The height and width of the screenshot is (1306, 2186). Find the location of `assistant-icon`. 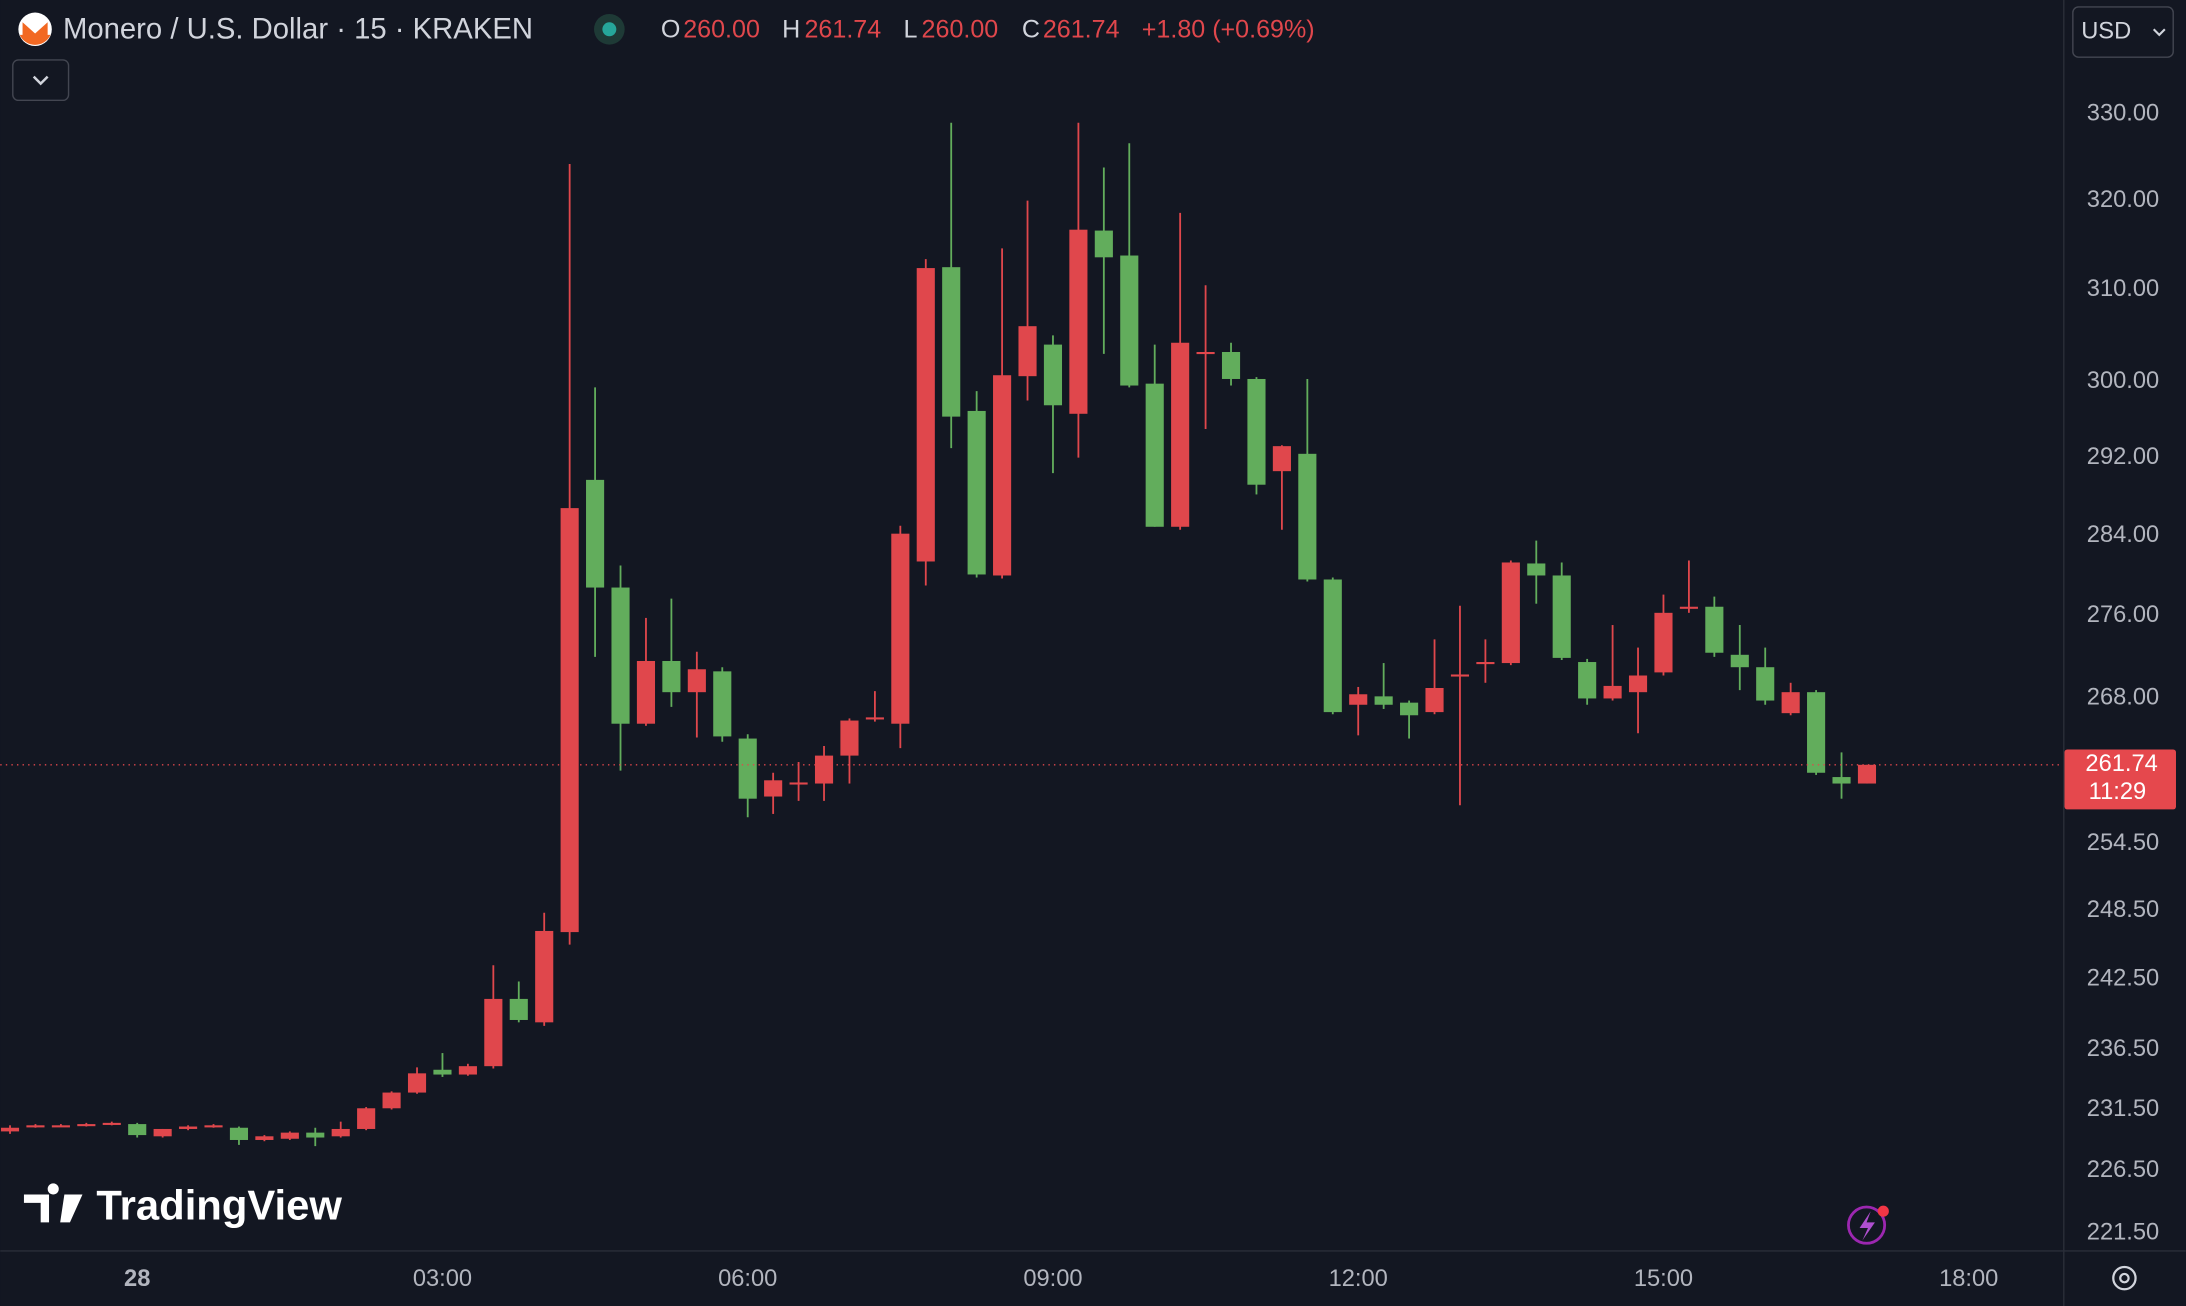

assistant-icon is located at coordinates (1868, 1225).